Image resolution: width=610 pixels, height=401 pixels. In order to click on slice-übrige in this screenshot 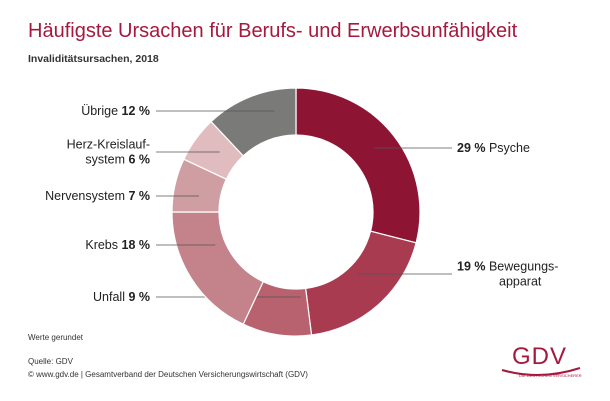, I will do `click(253, 122)`.